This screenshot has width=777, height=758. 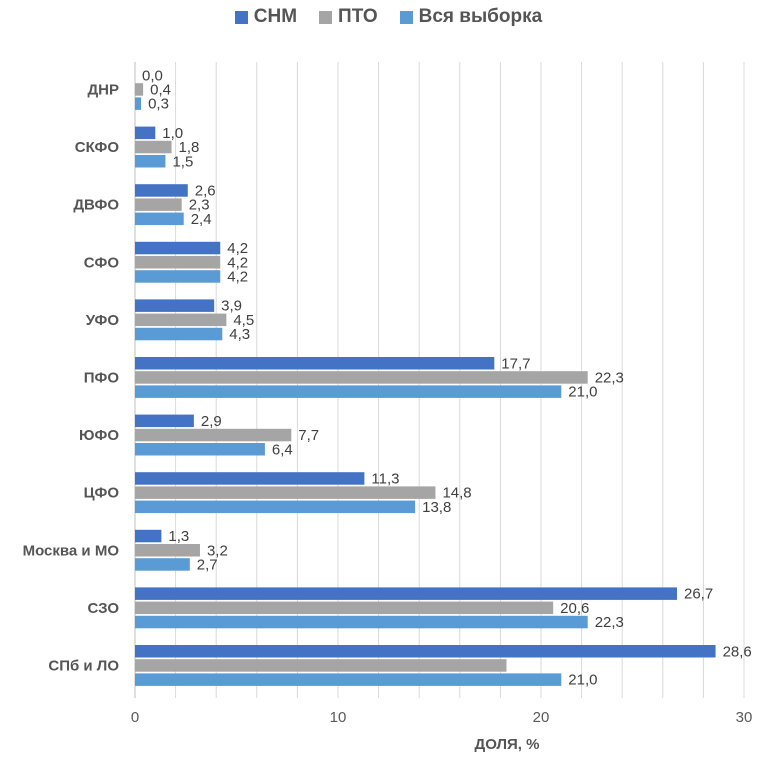 I want to click on data-label: 0,3, so click(x=158, y=104).